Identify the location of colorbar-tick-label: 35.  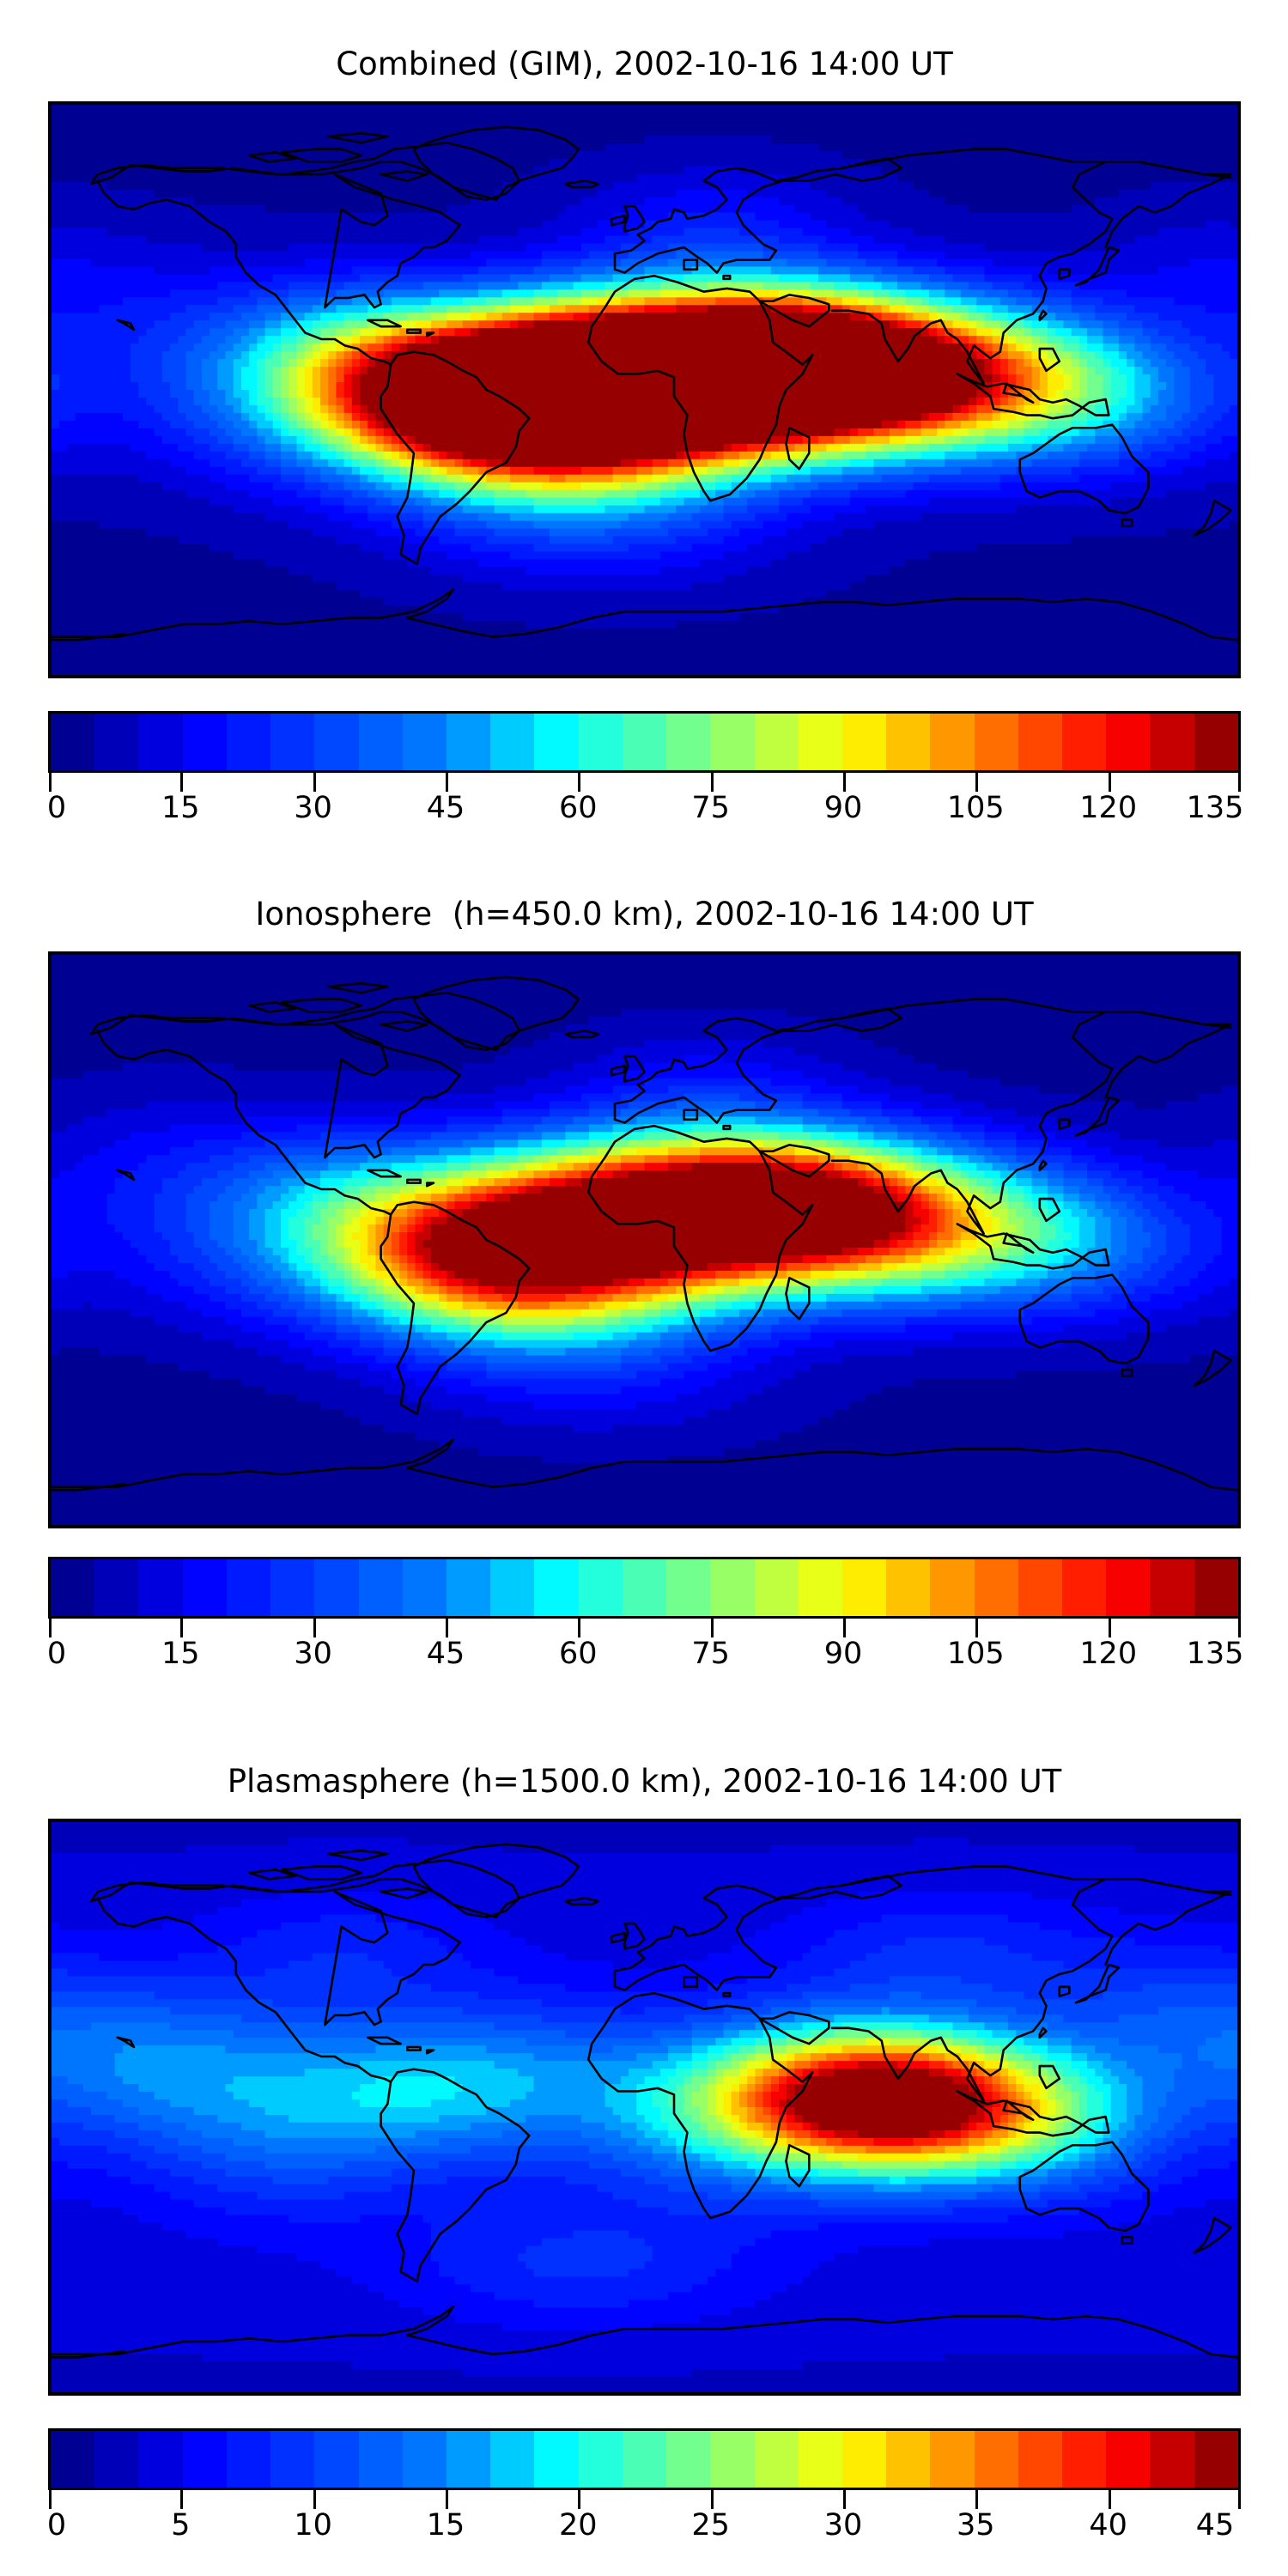
(976, 2525).